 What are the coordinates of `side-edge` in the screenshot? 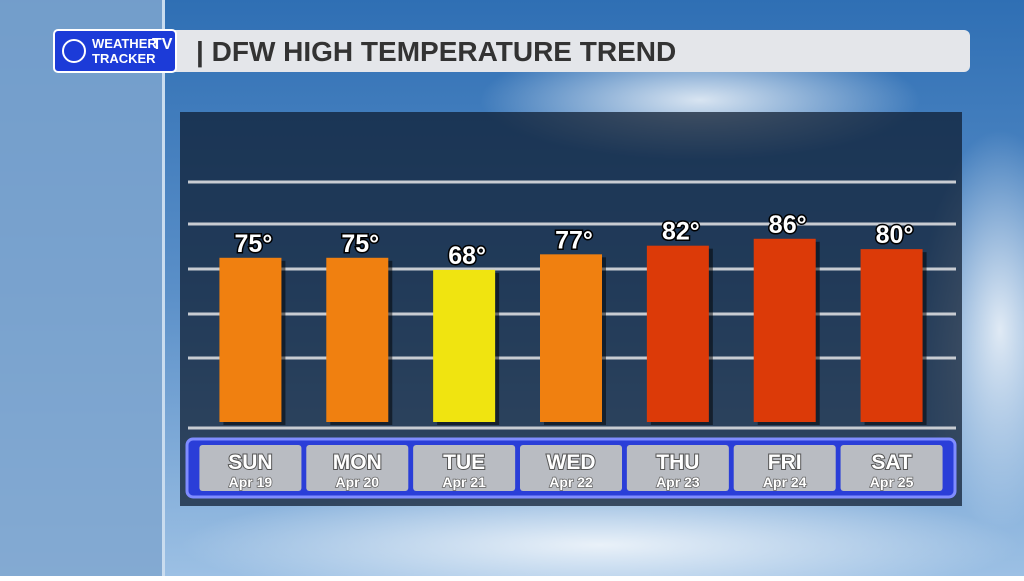 It's located at (163, 288).